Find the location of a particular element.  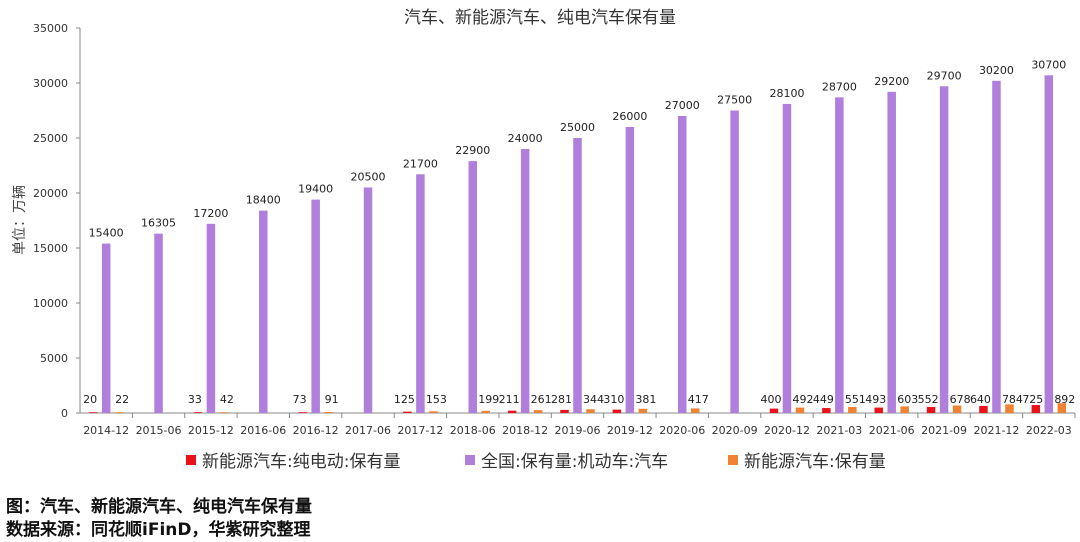

data-label: 73 is located at coordinates (300, 399).